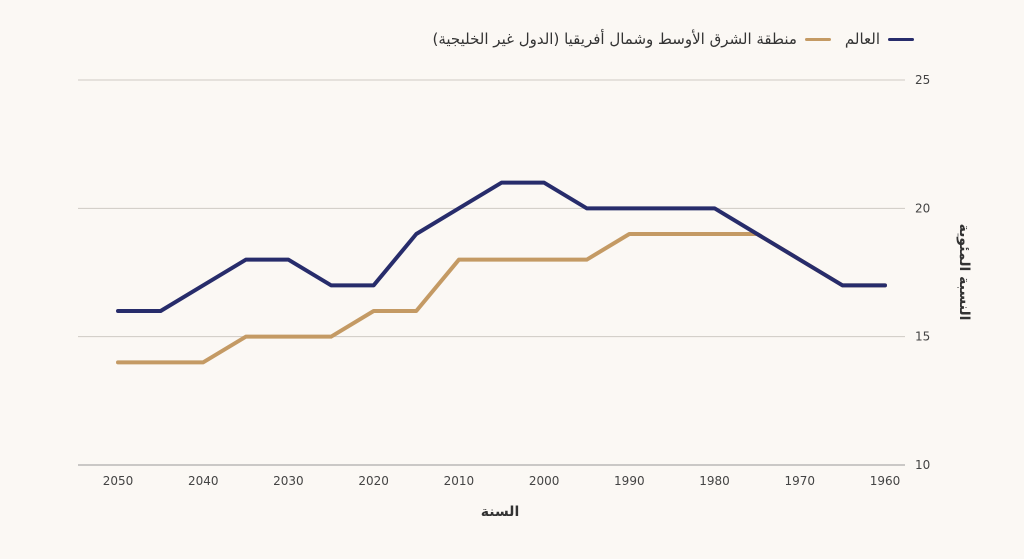  What do you see at coordinates (964, 272) in the screenshot?
I see `y-axis-title: النسبة المئوية` at bounding box center [964, 272].